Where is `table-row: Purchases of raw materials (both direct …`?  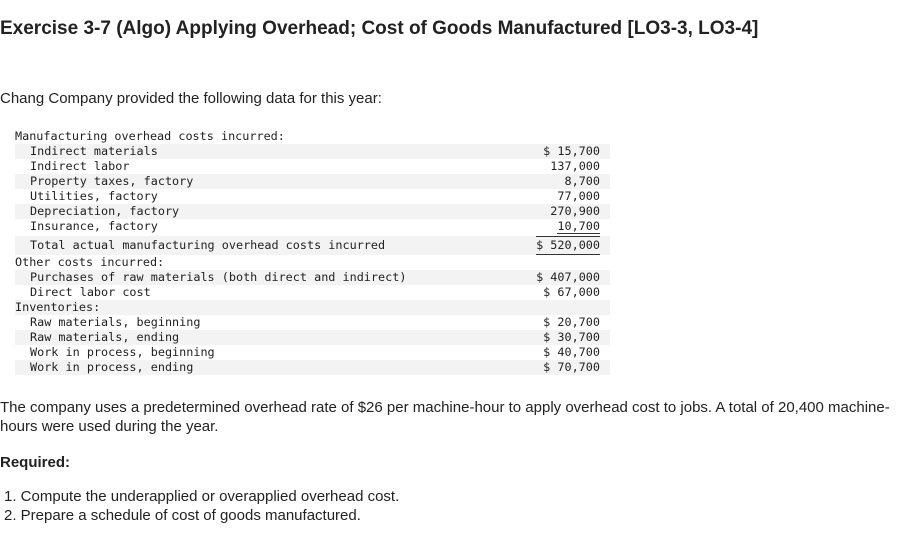 table-row: Purchases of raw materials (both direct … is located at coordinates (312, 277).